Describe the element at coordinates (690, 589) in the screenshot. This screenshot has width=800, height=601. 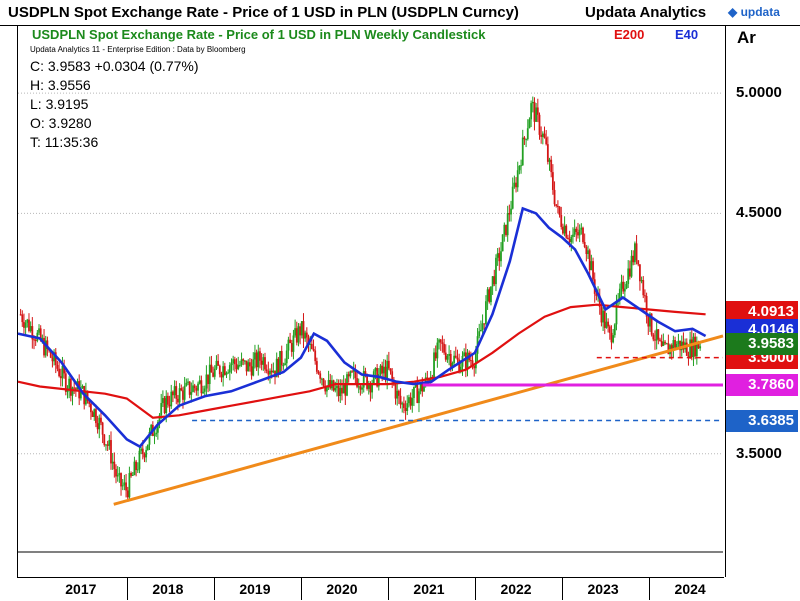
I see `x-tick-label: 2024` at that location.